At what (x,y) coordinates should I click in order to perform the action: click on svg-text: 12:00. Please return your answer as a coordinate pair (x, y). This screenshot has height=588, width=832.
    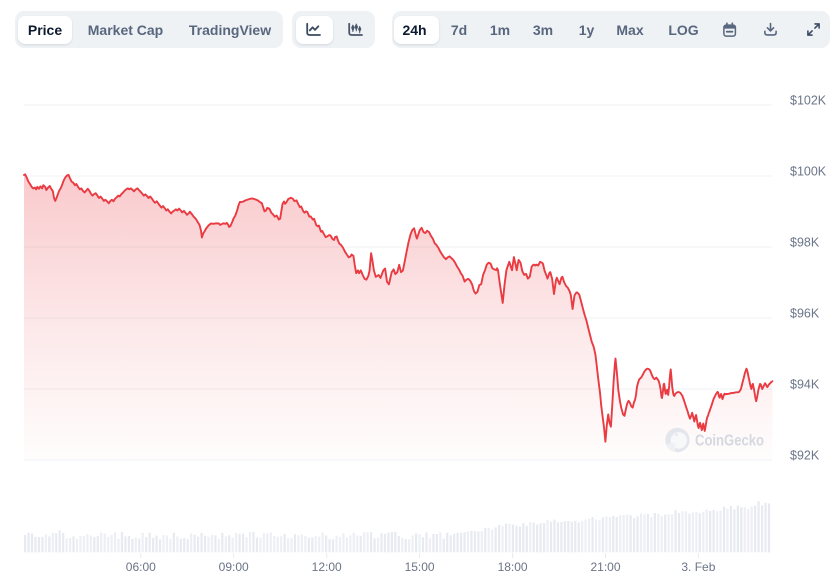
    Looking at the image, I should click on (327, 567).